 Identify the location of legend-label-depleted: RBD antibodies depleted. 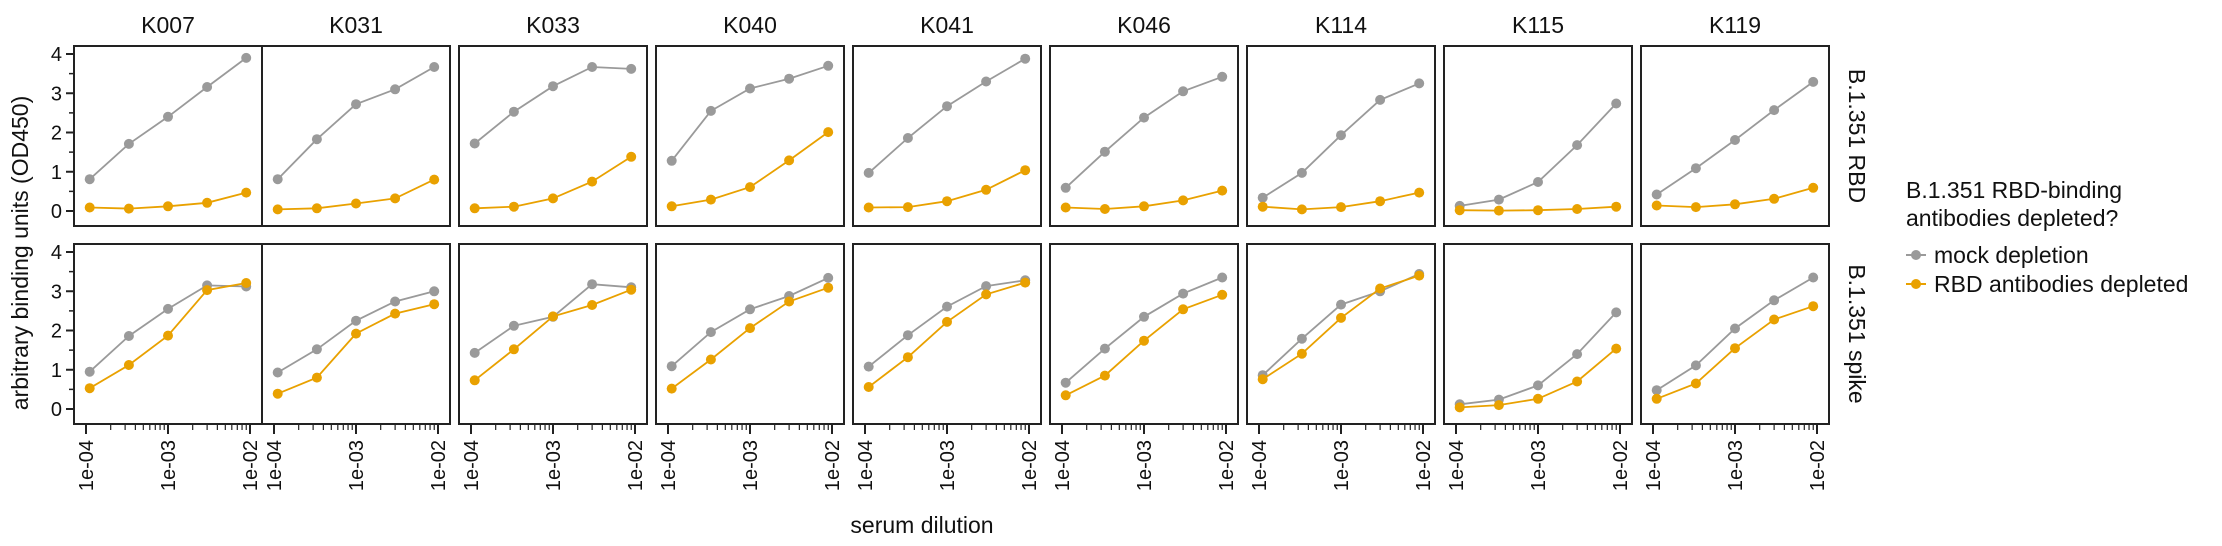
(2061, 284).